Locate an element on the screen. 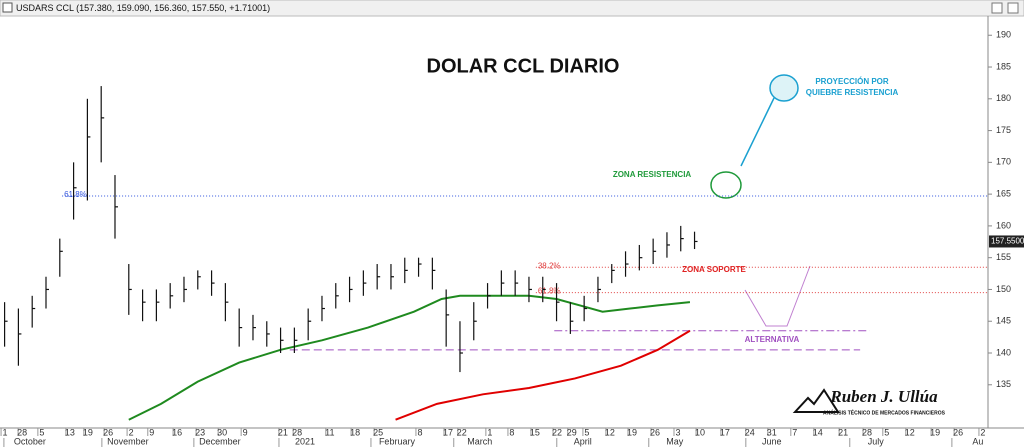  chart-title: DOLAR CCL DIARIO is located at coordinates (523, 66).